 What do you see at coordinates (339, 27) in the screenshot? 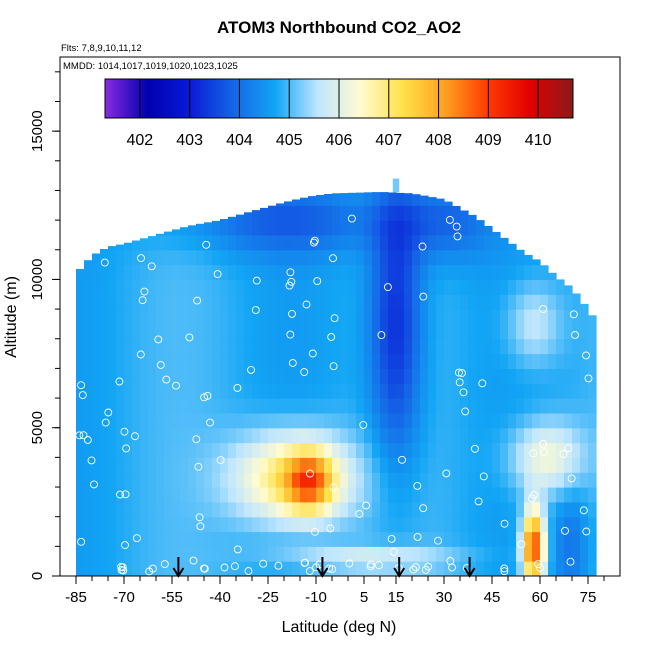
I see `chart-title: ATOM3 Northbound CO2_AO2` at bounding box center [339, 27].